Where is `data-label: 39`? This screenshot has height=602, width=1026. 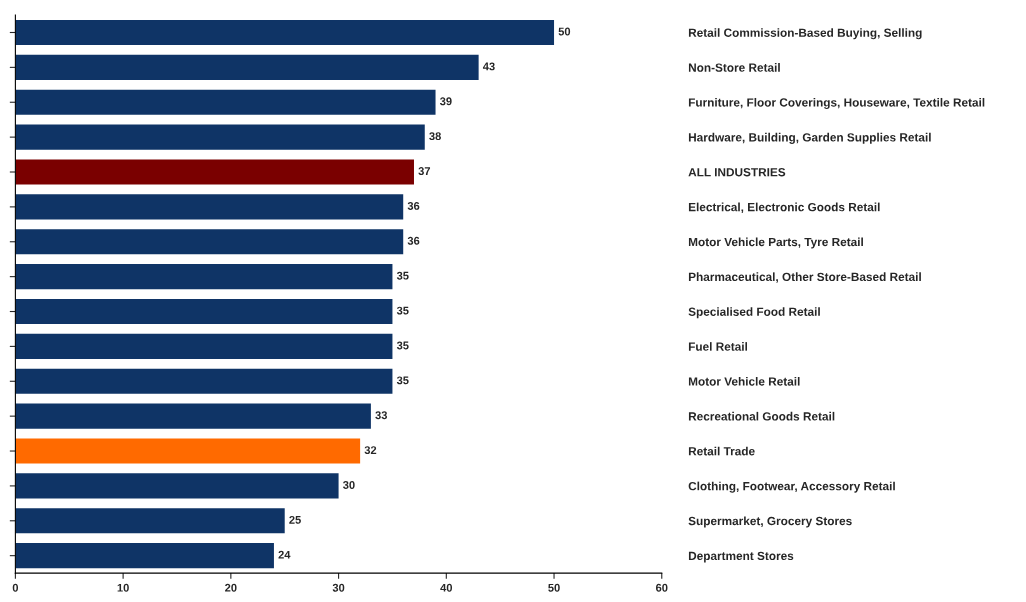 data-label: 39 is located at coordinates (445, 101).